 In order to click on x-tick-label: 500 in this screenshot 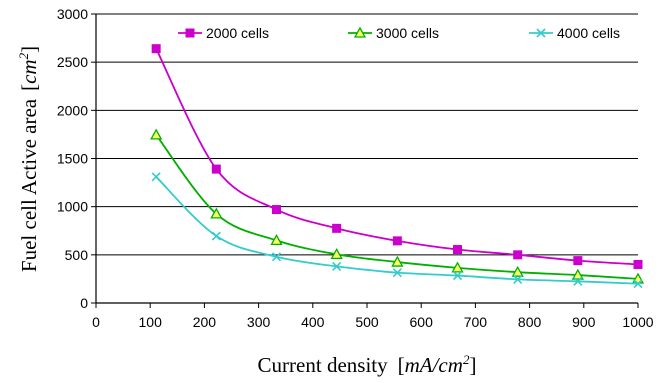, I will do `click(367, 322)`.